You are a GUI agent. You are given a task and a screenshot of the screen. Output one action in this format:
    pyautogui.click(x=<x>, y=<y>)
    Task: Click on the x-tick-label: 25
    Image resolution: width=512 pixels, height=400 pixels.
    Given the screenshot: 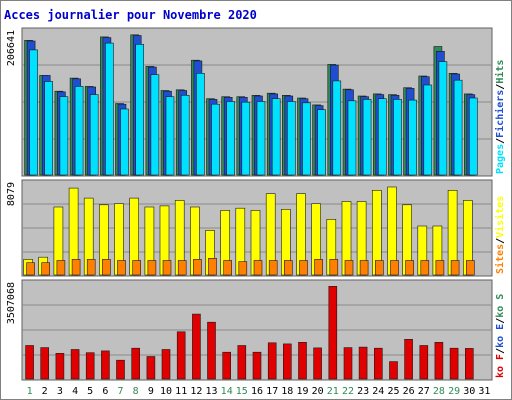 What is the action you would take?
    pyautogui.click(x=393, y=391)
    